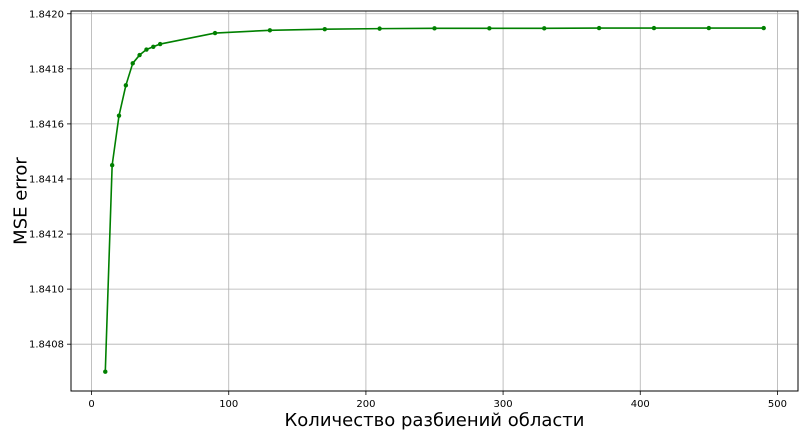 The height and width of the screenshot is (437, 807). I want to click on x-tick-label: 0, so click(91, 404).